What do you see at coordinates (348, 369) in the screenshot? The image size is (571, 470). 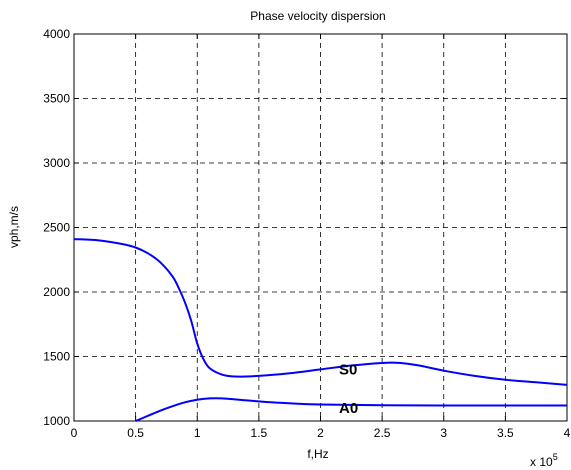 I see `annotation-s0: S0` at bounding box center [348, 369].